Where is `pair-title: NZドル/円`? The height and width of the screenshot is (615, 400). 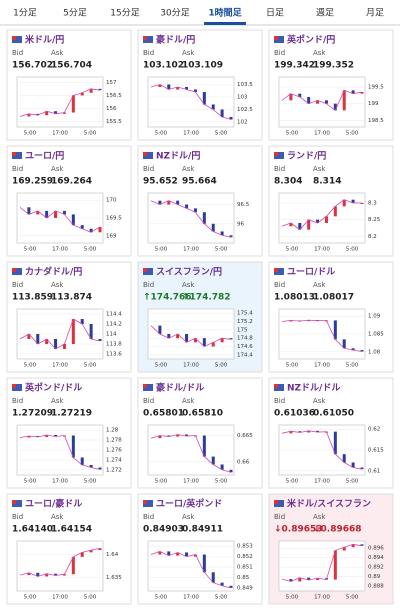 pair-title: NZドル/円 is located at coordinates (178, 156).